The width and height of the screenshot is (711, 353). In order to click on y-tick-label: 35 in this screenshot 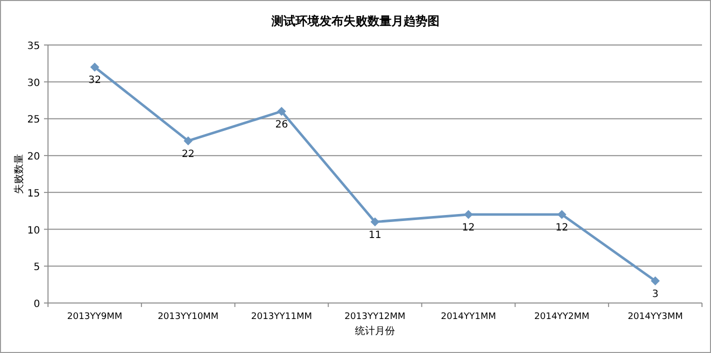, I will do `click(33, 46)`.